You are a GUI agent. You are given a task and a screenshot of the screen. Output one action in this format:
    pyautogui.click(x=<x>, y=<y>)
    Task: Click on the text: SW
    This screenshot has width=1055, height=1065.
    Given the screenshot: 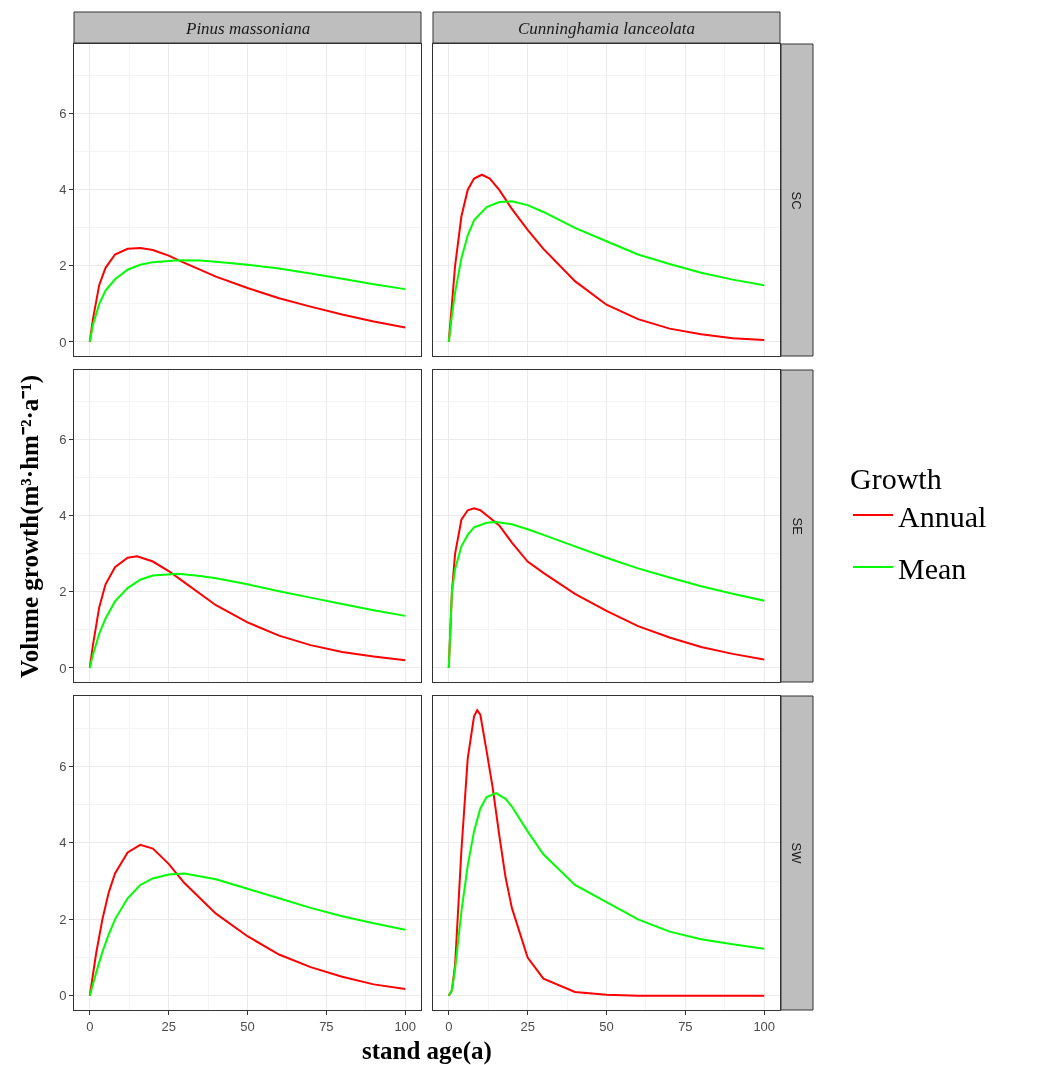 What is the action you would take?
    pyautogui.click(x=796, y=853)
    